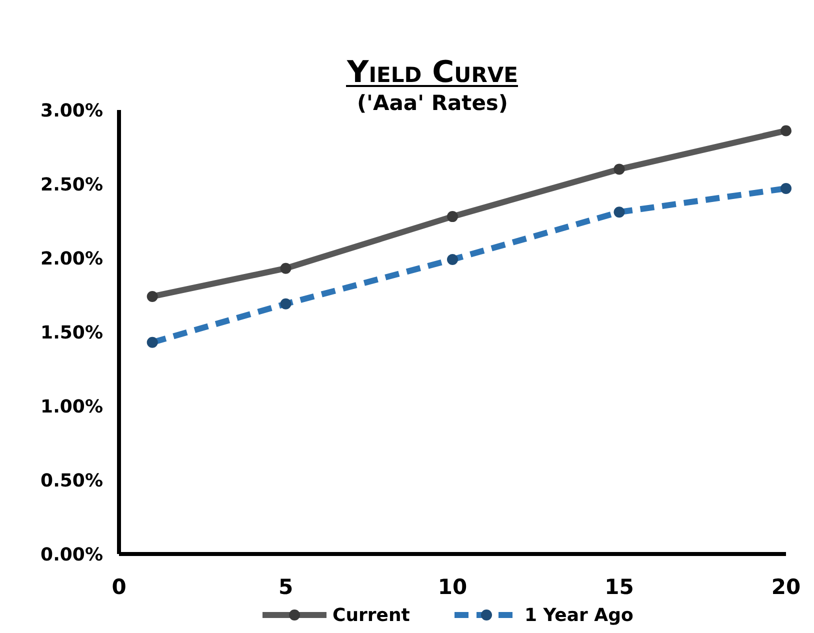  What do you see at coordinates (619, 587) in the screenshot?
I see `x-tick-label: 15` at bounding box center [619, 587].